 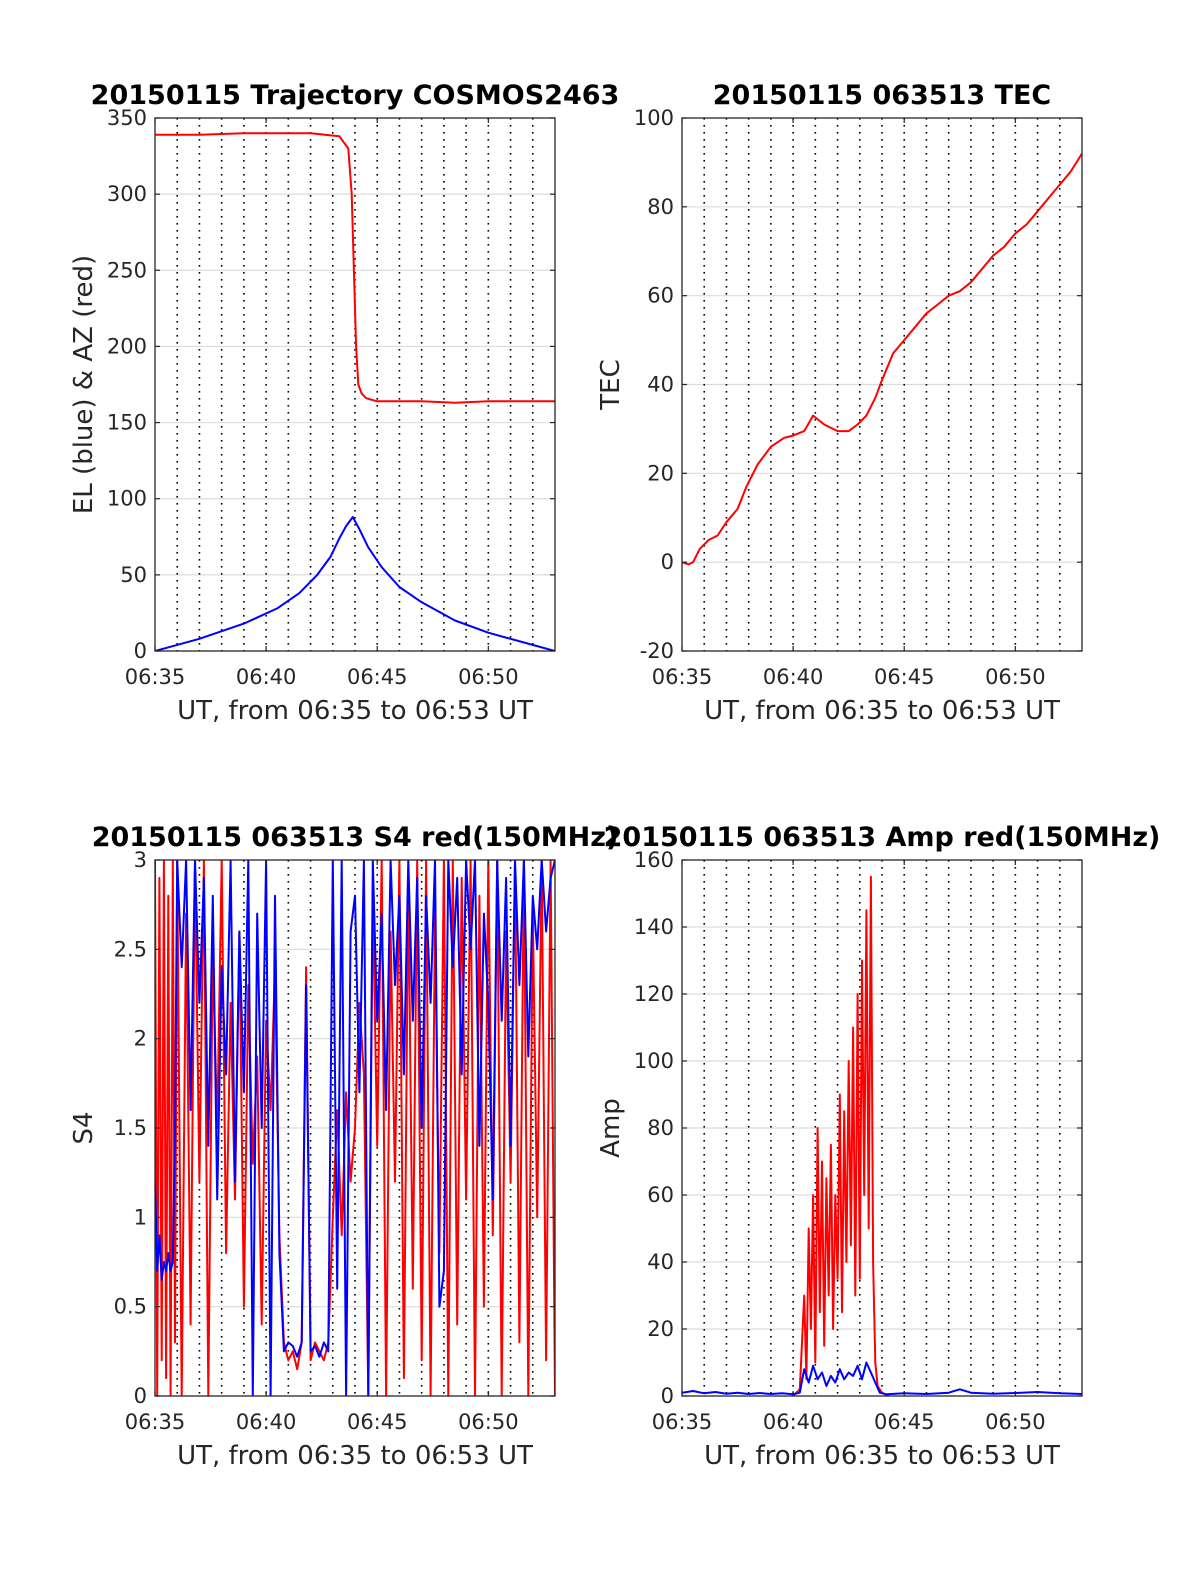 I want to click on y-tick-label: 1.5, so click(x=130, y=1128).